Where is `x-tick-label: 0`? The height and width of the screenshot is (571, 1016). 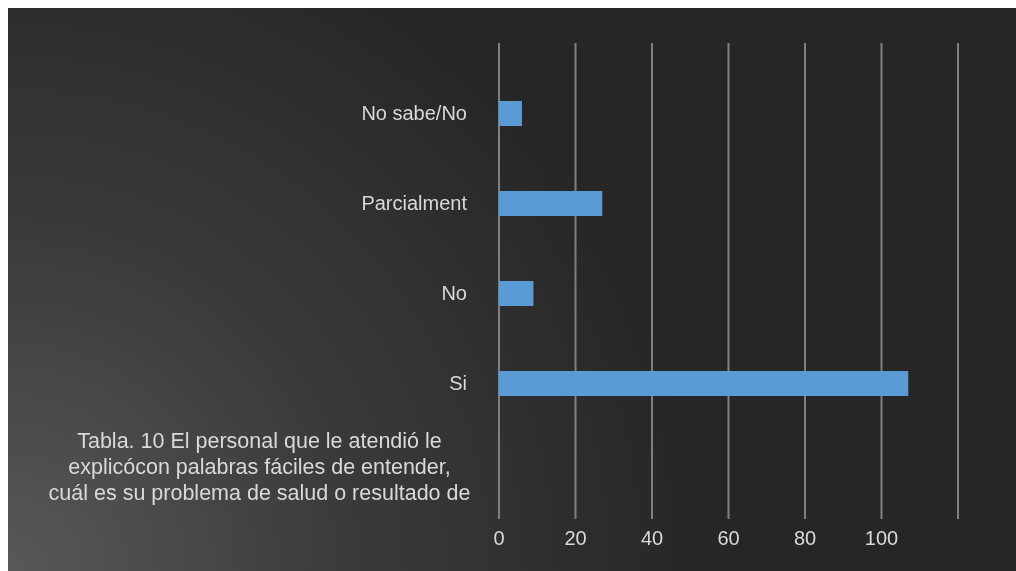 x-tick-label: 0 is located at coordinates (499, 538).